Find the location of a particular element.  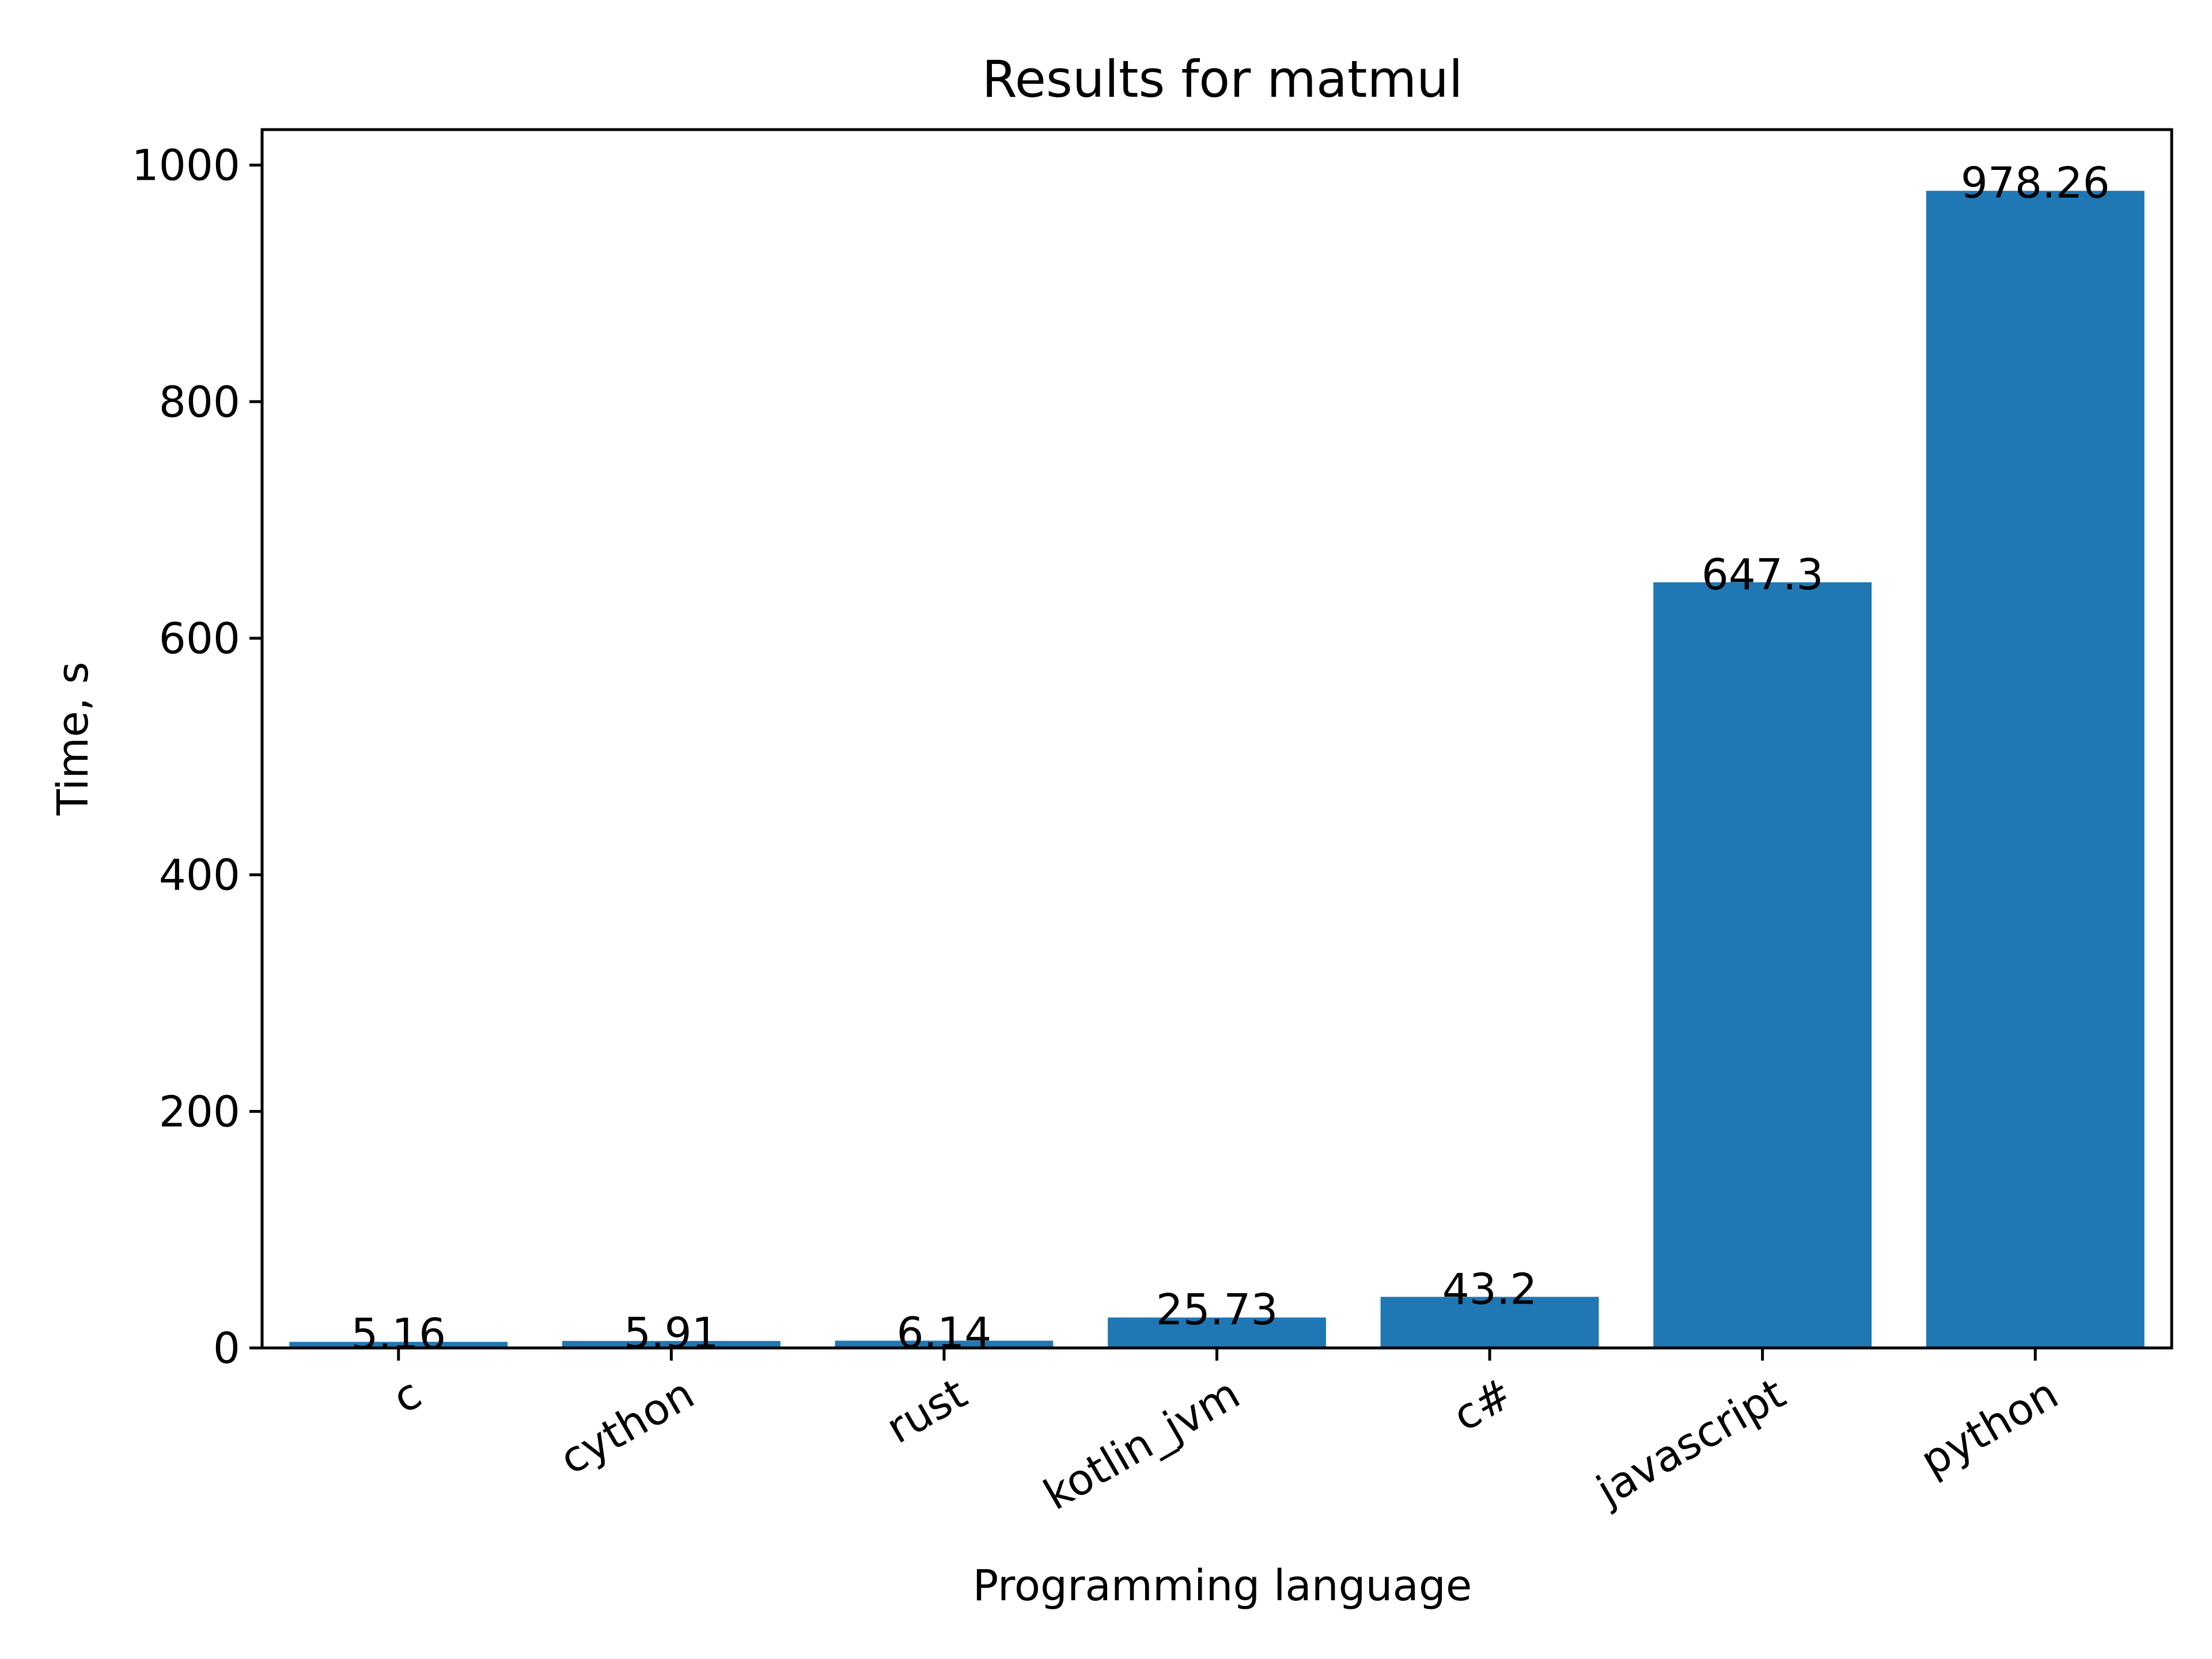

data-label-javascript: 647.3 is located at coordinates (1763, 575).